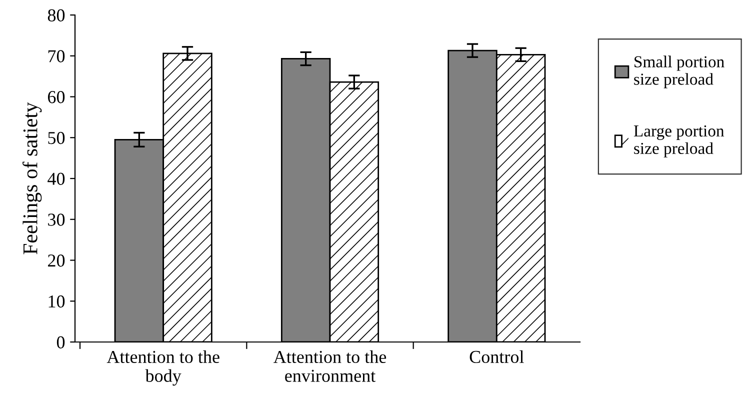 Image resolution: width=748 pixels, height=408 pixels. Describe the element at coordinates (56, 220) in the screenshot. I see `y-tick-label: 30` at that location.